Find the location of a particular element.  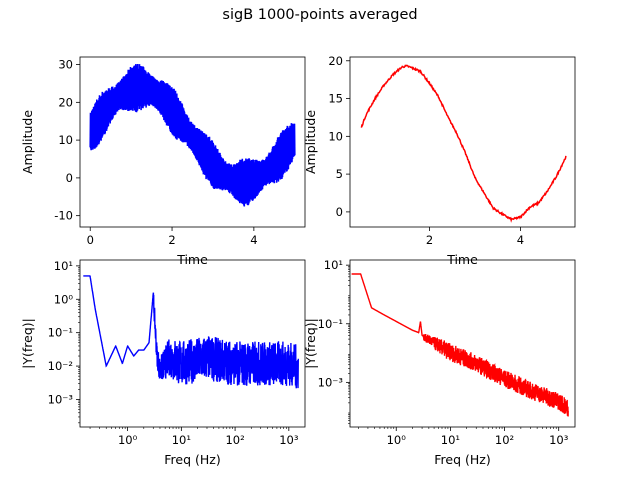

y-tick-label: 10⁻² is located at coordinates (60, 366).